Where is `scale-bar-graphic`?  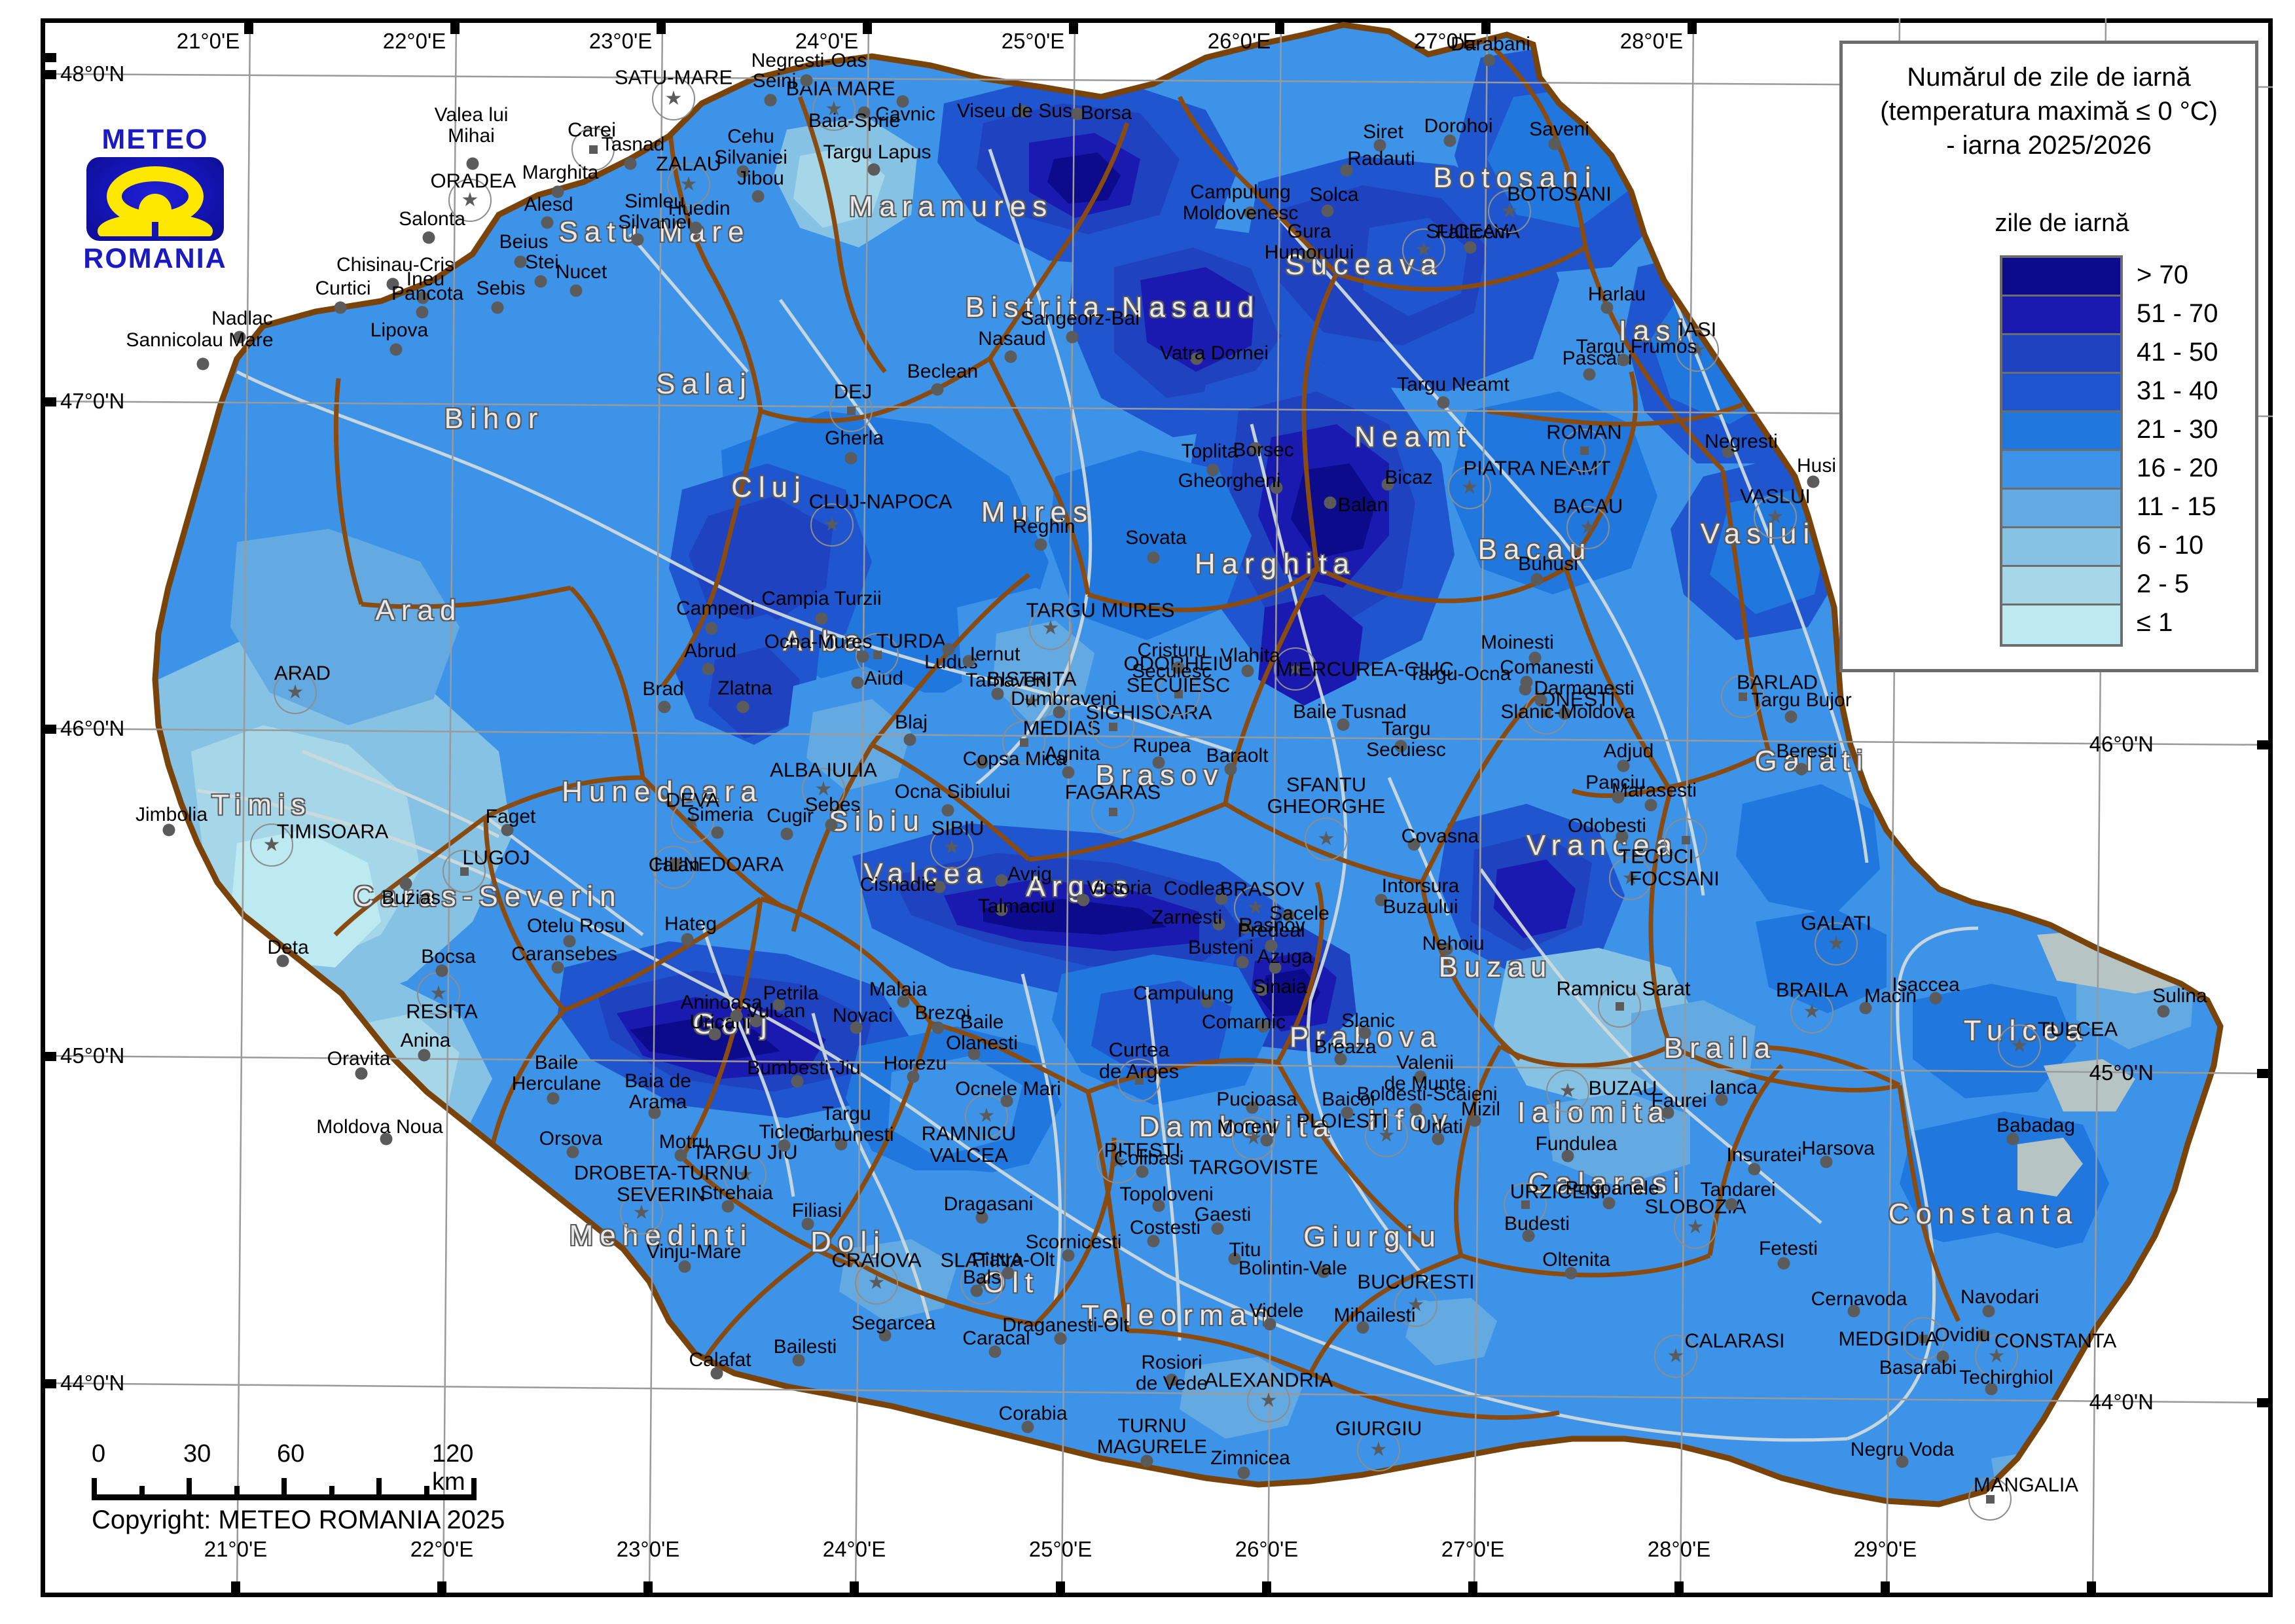
scale-bar-graphic is located at coordinates (284, 1487).